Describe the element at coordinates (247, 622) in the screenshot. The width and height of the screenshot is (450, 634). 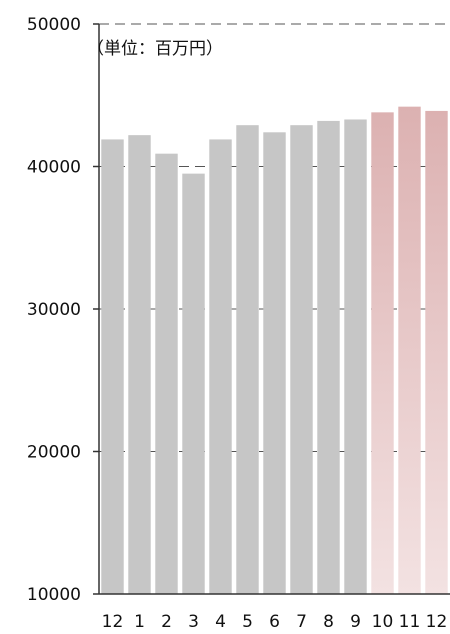
I see `x-tick-label: 5` at that location.